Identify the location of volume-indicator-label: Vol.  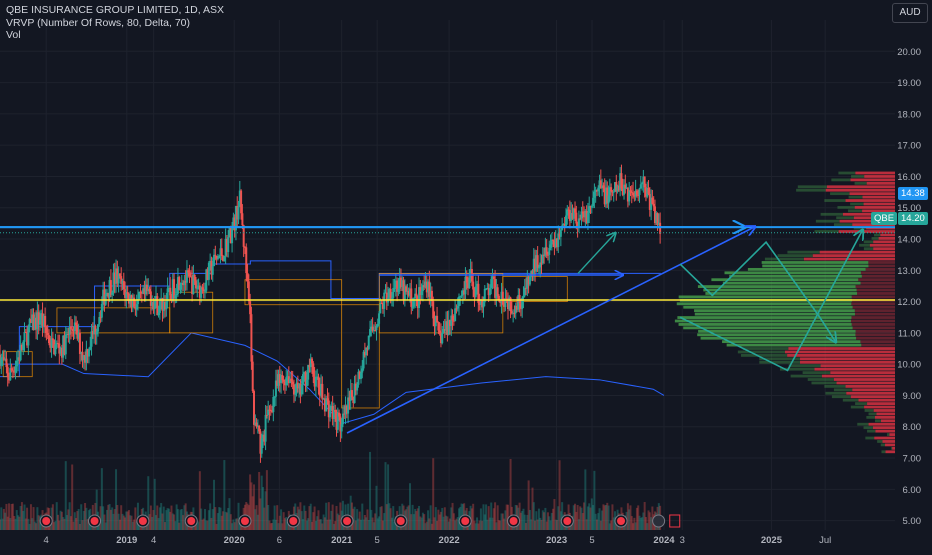
(13, 35).